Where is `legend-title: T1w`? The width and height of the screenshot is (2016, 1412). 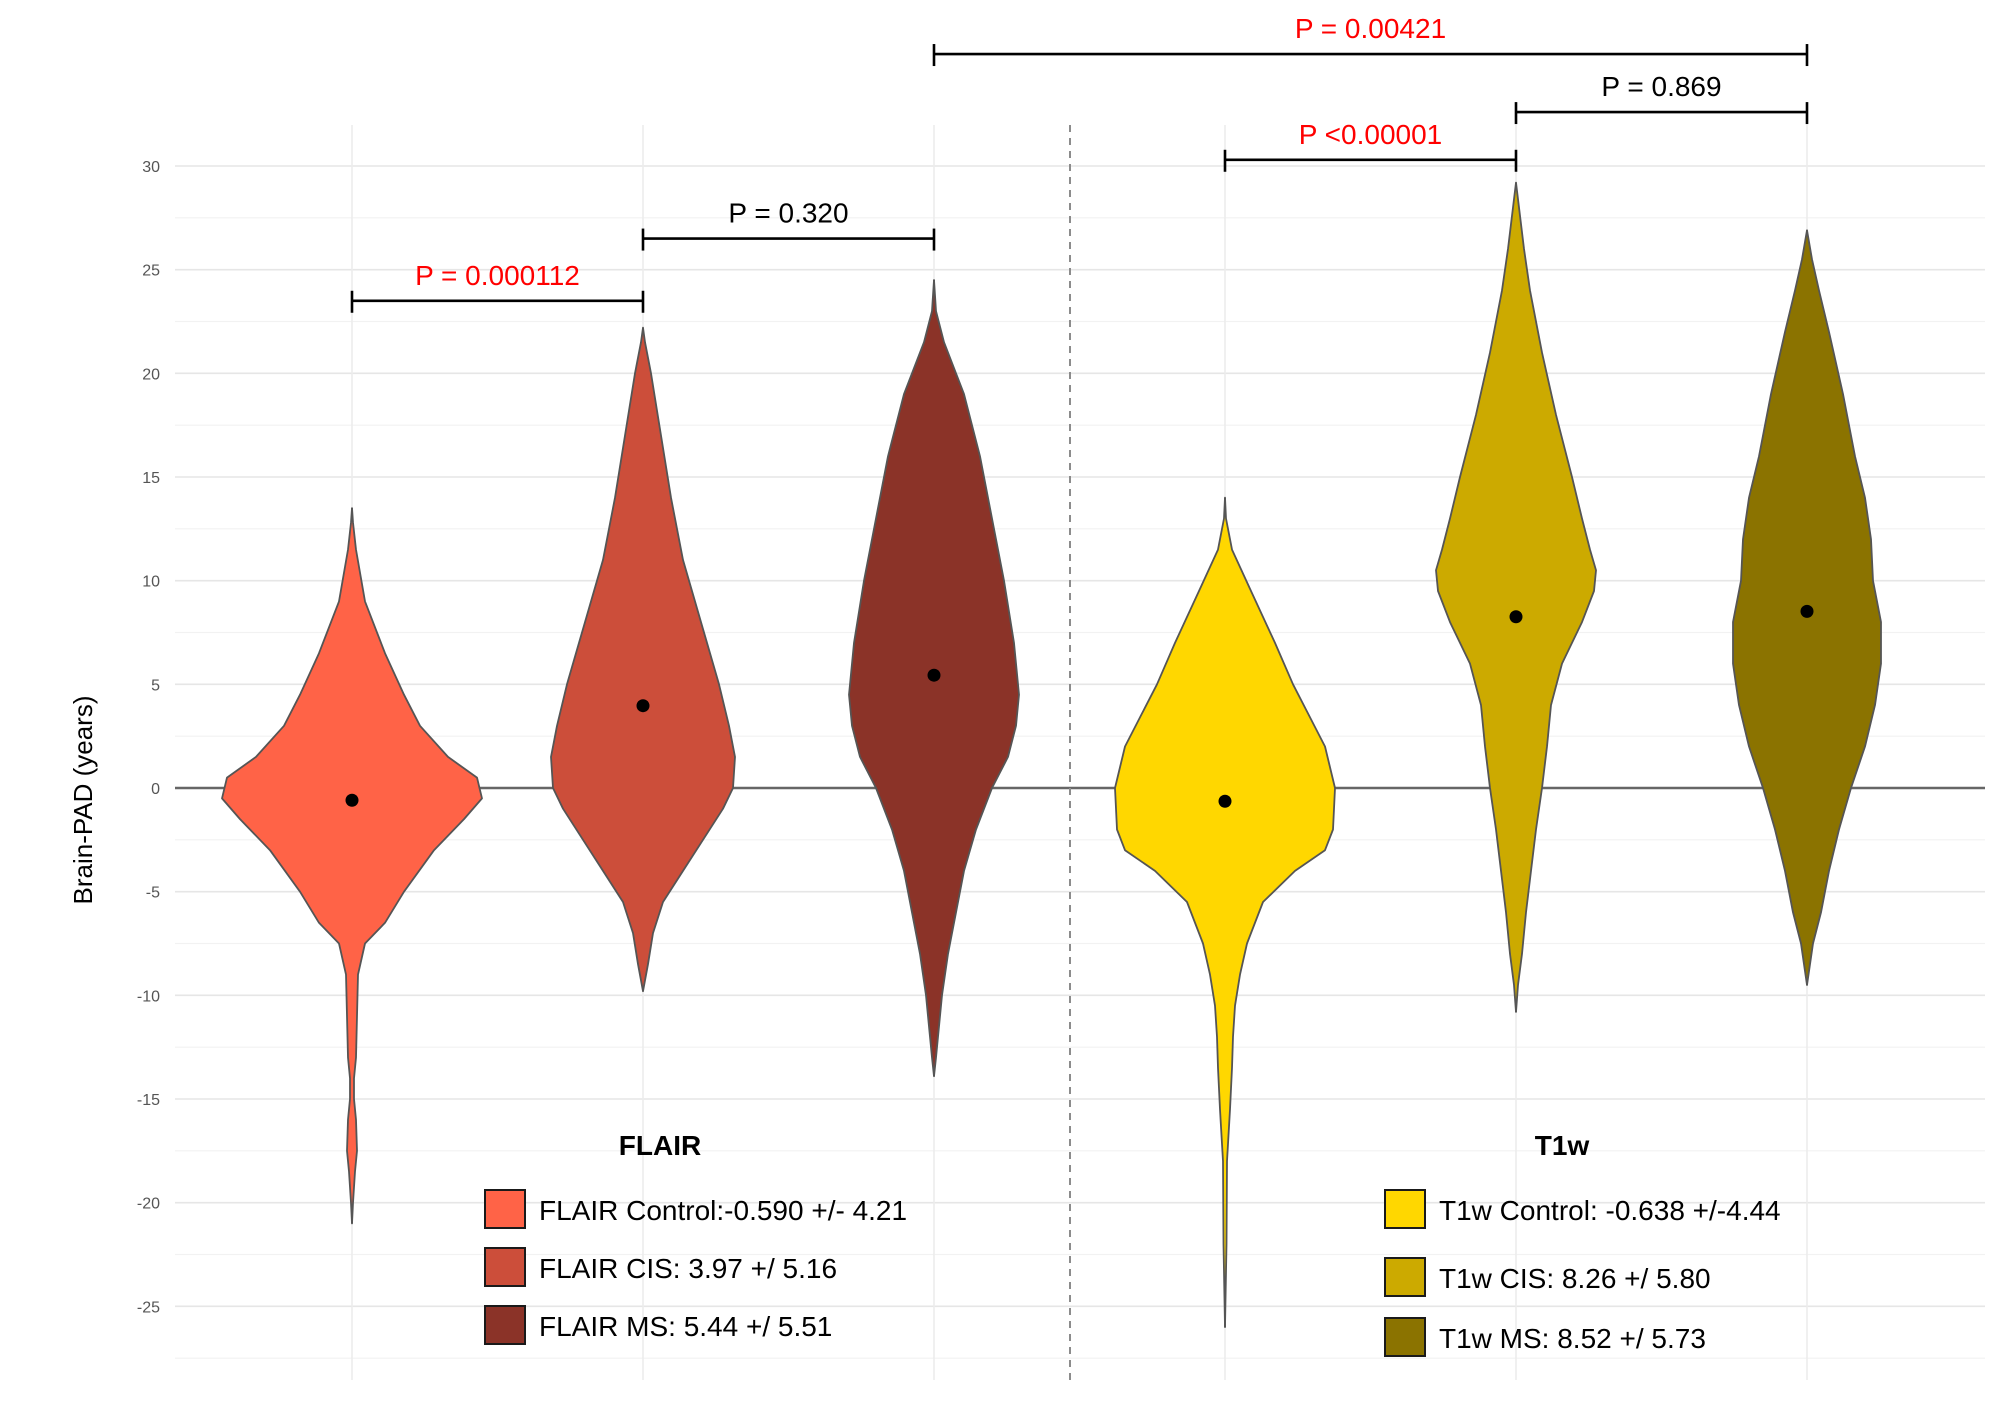 legend-title: T1w is located at coordinates (1562, 1145).